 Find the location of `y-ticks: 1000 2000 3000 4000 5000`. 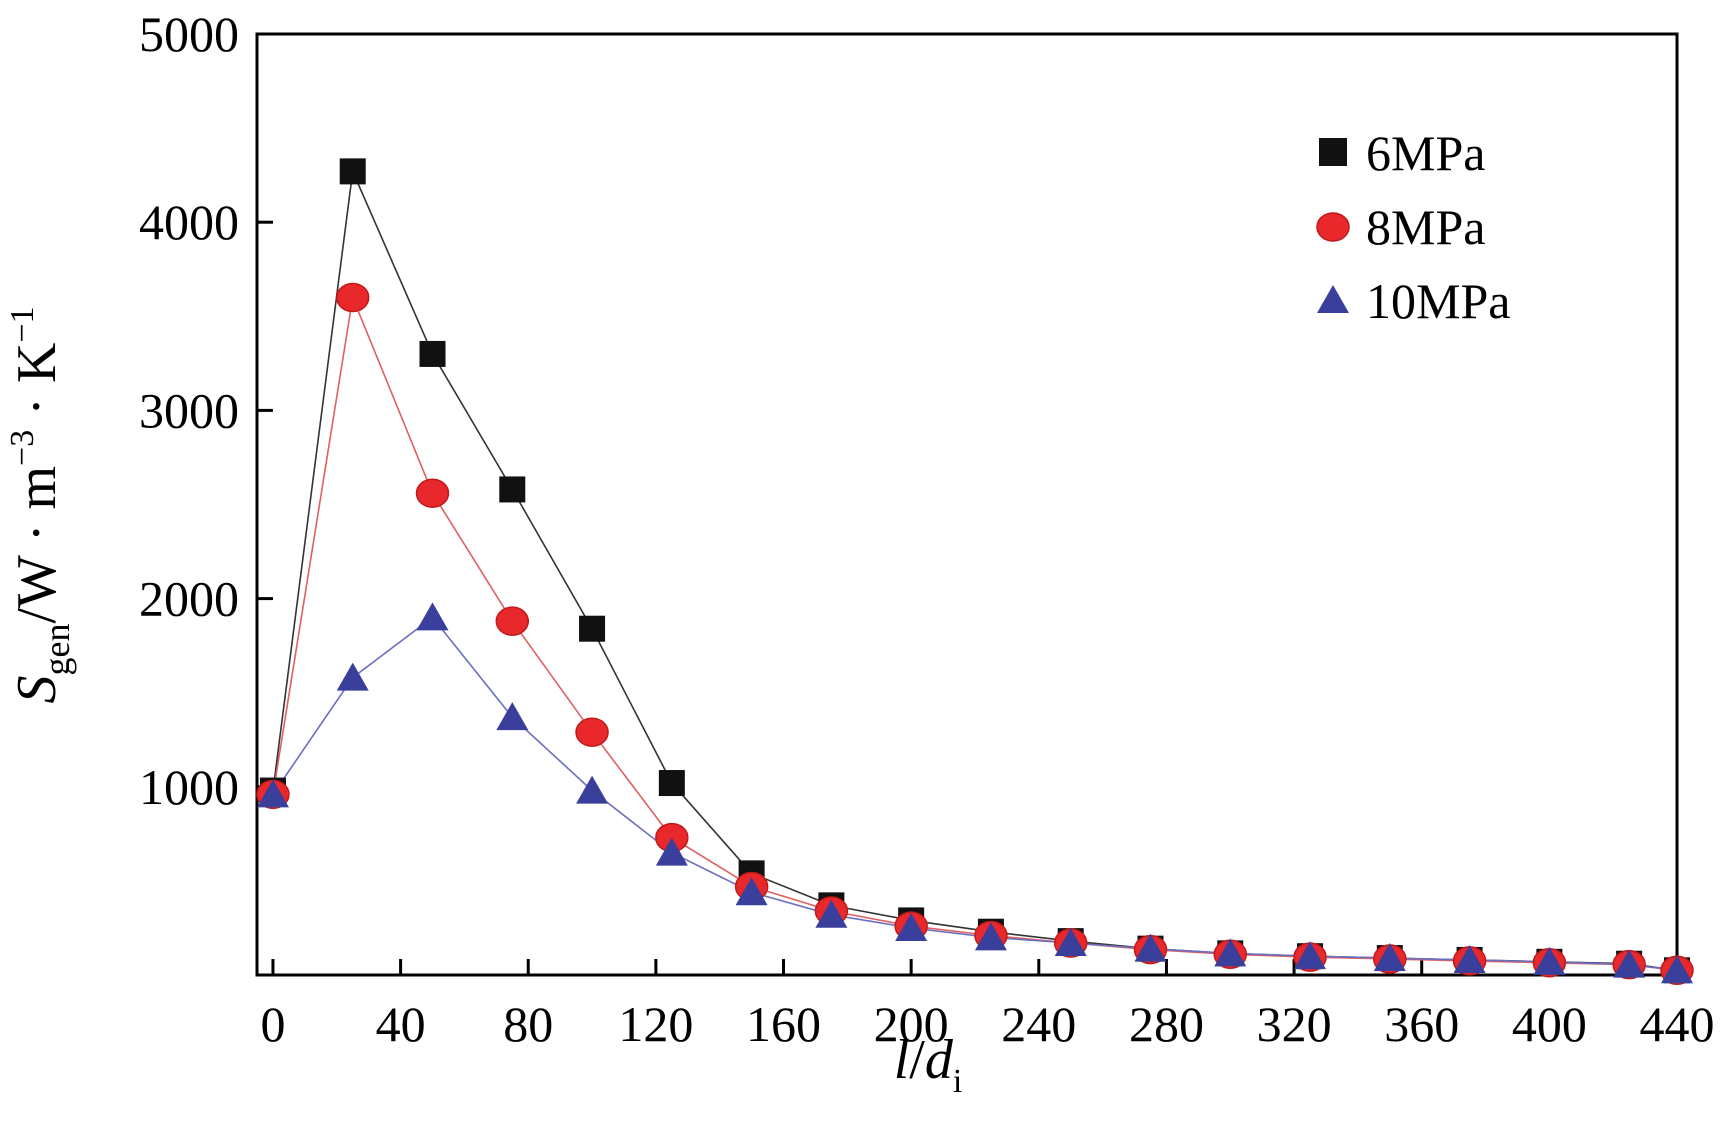

y-ticks: 1000 2000 3000 4000 5000 is located at coordinates (206, 410).